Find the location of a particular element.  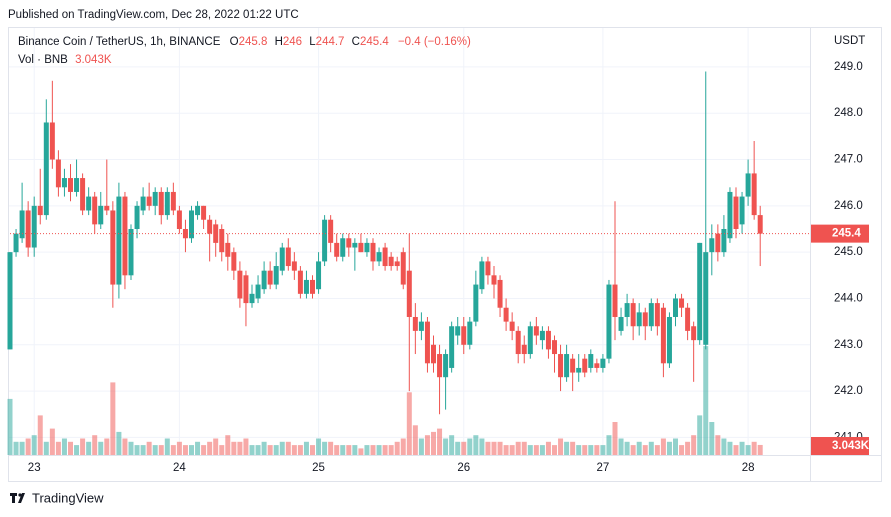

y-tick-label: 245.0 is located at coordinates (848, 252).